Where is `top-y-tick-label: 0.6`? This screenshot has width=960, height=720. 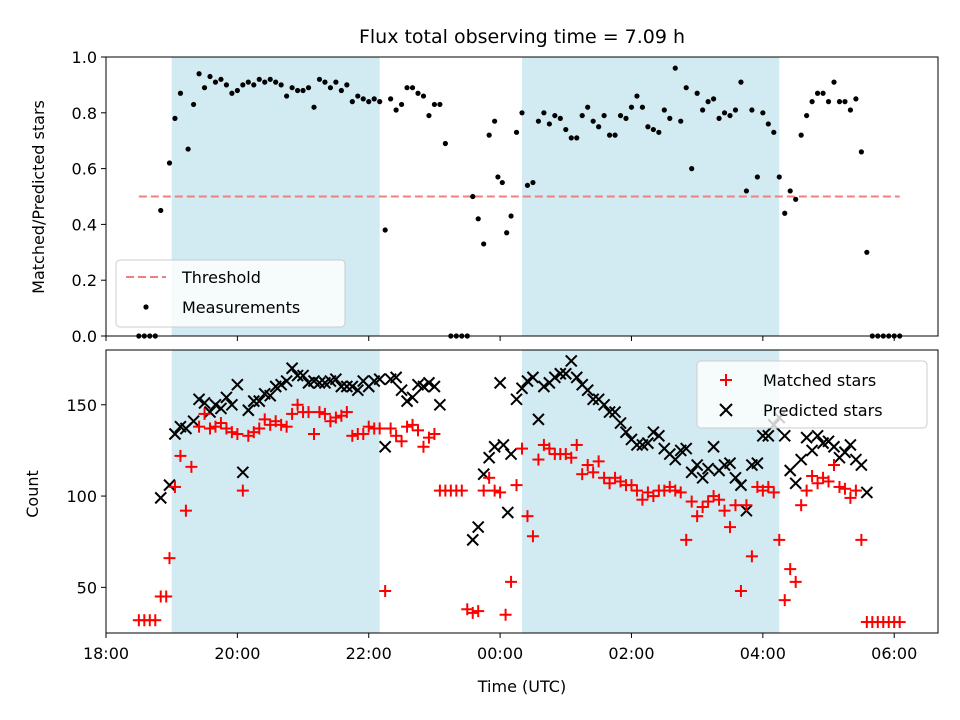 top-y-tick-label: 0.6 is located at coordinates (84, 169).